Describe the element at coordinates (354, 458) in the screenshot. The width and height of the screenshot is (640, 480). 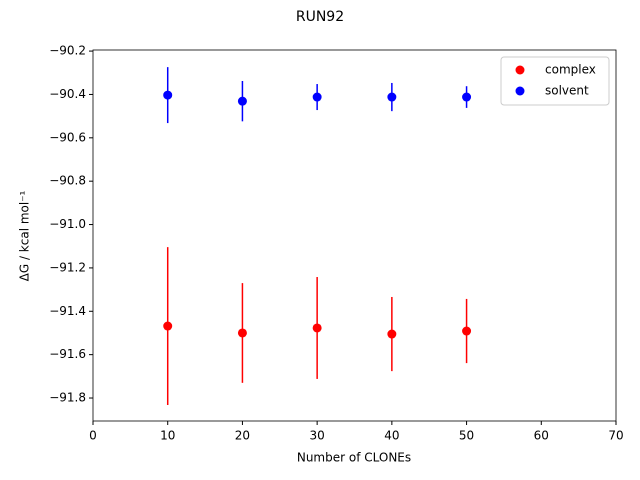
I see `x-axis-label: Number of CLONEs` at that location.